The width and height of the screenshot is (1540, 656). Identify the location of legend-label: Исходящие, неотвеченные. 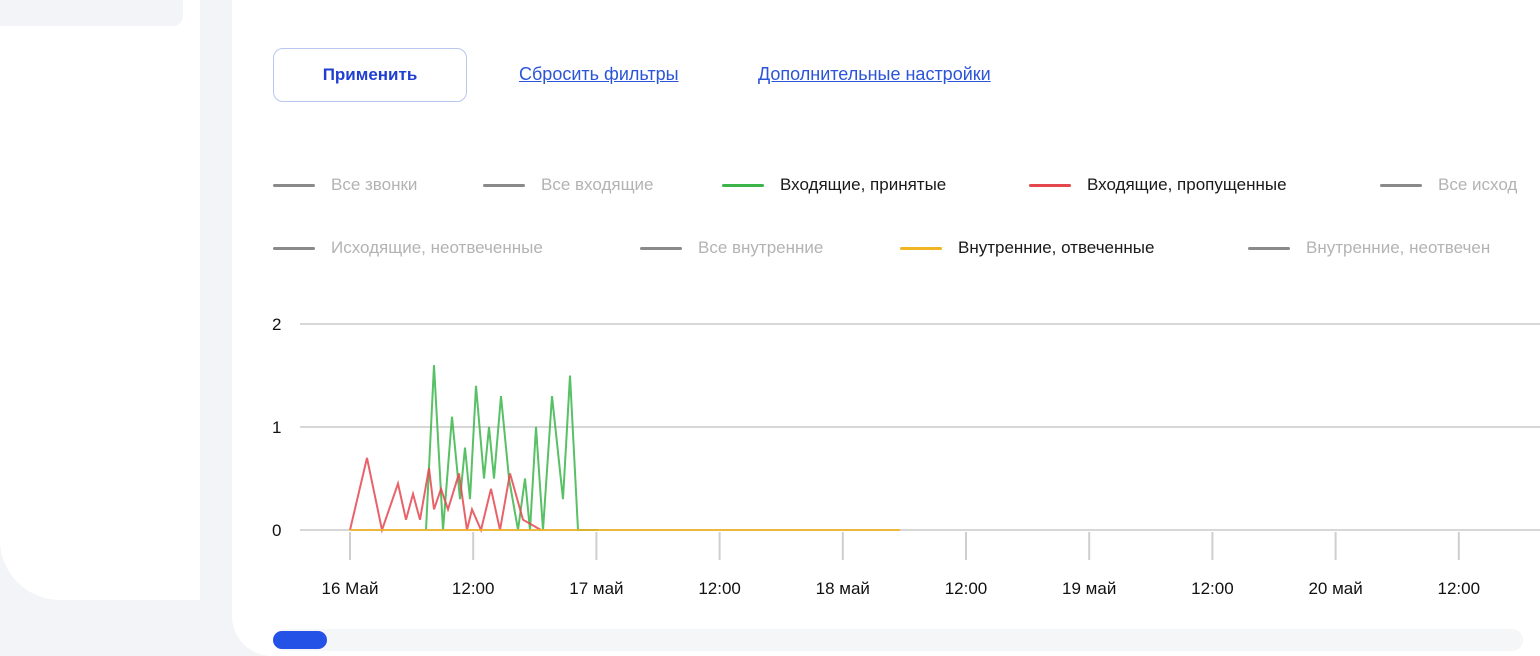
(437, 247).